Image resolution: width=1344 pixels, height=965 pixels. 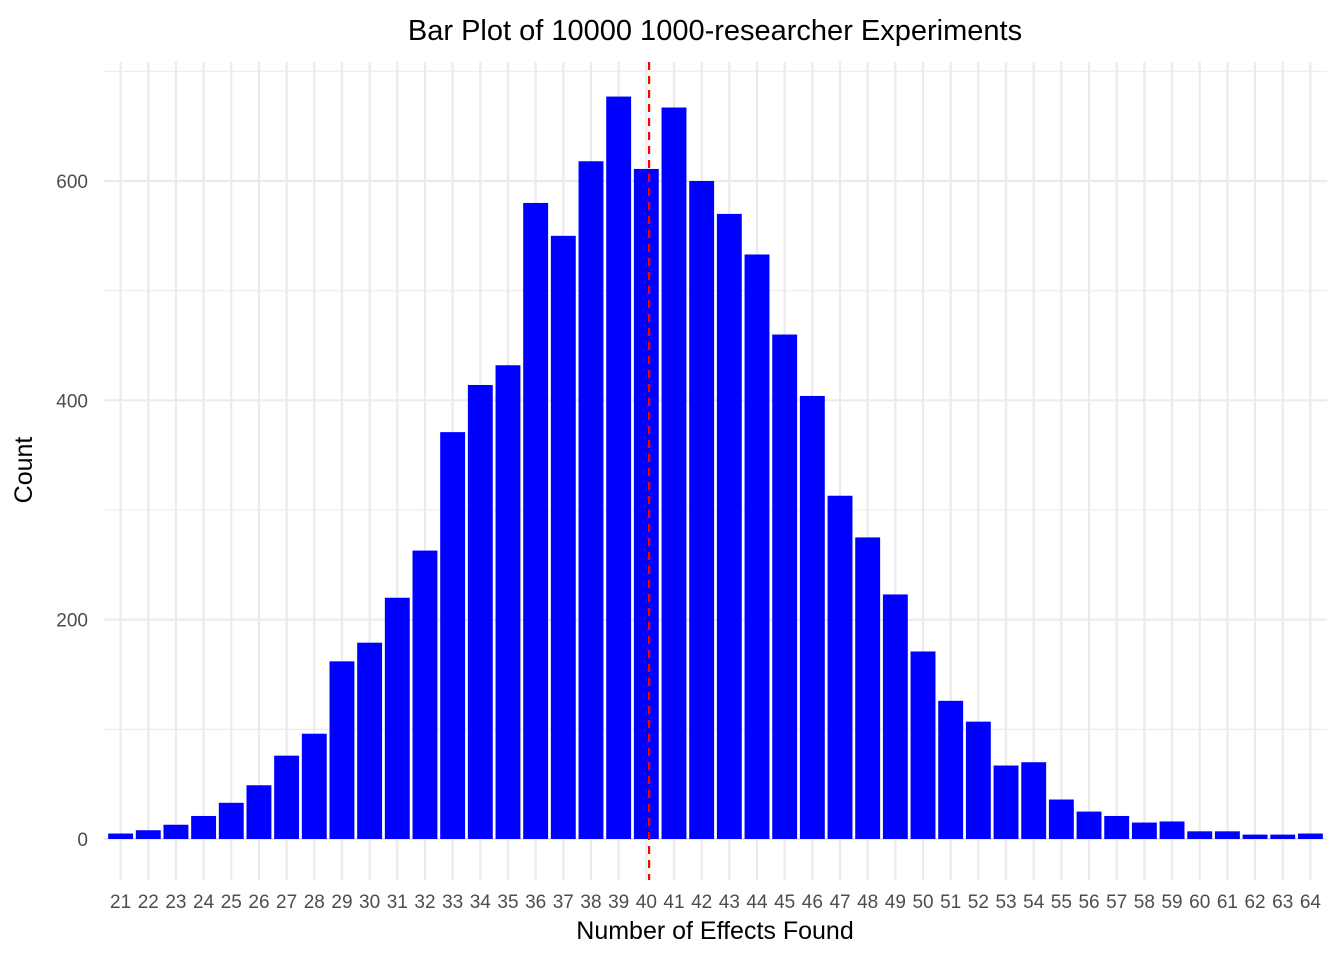 I want to click on x-tick-label: 48, so click(x=867, y=902).